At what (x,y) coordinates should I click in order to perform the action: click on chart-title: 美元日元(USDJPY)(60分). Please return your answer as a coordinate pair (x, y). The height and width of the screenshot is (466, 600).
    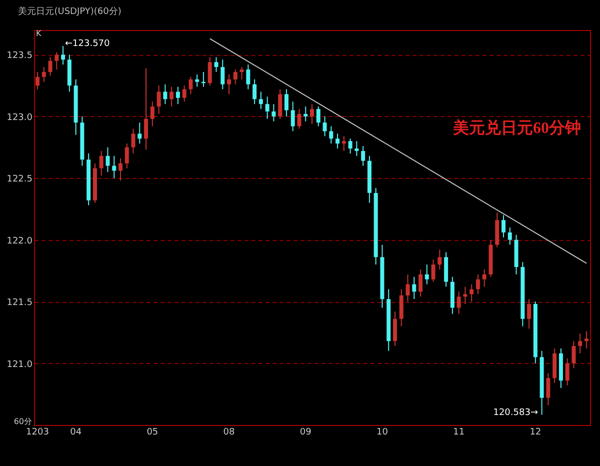
    Looking at the image, I should click on (70, 11).